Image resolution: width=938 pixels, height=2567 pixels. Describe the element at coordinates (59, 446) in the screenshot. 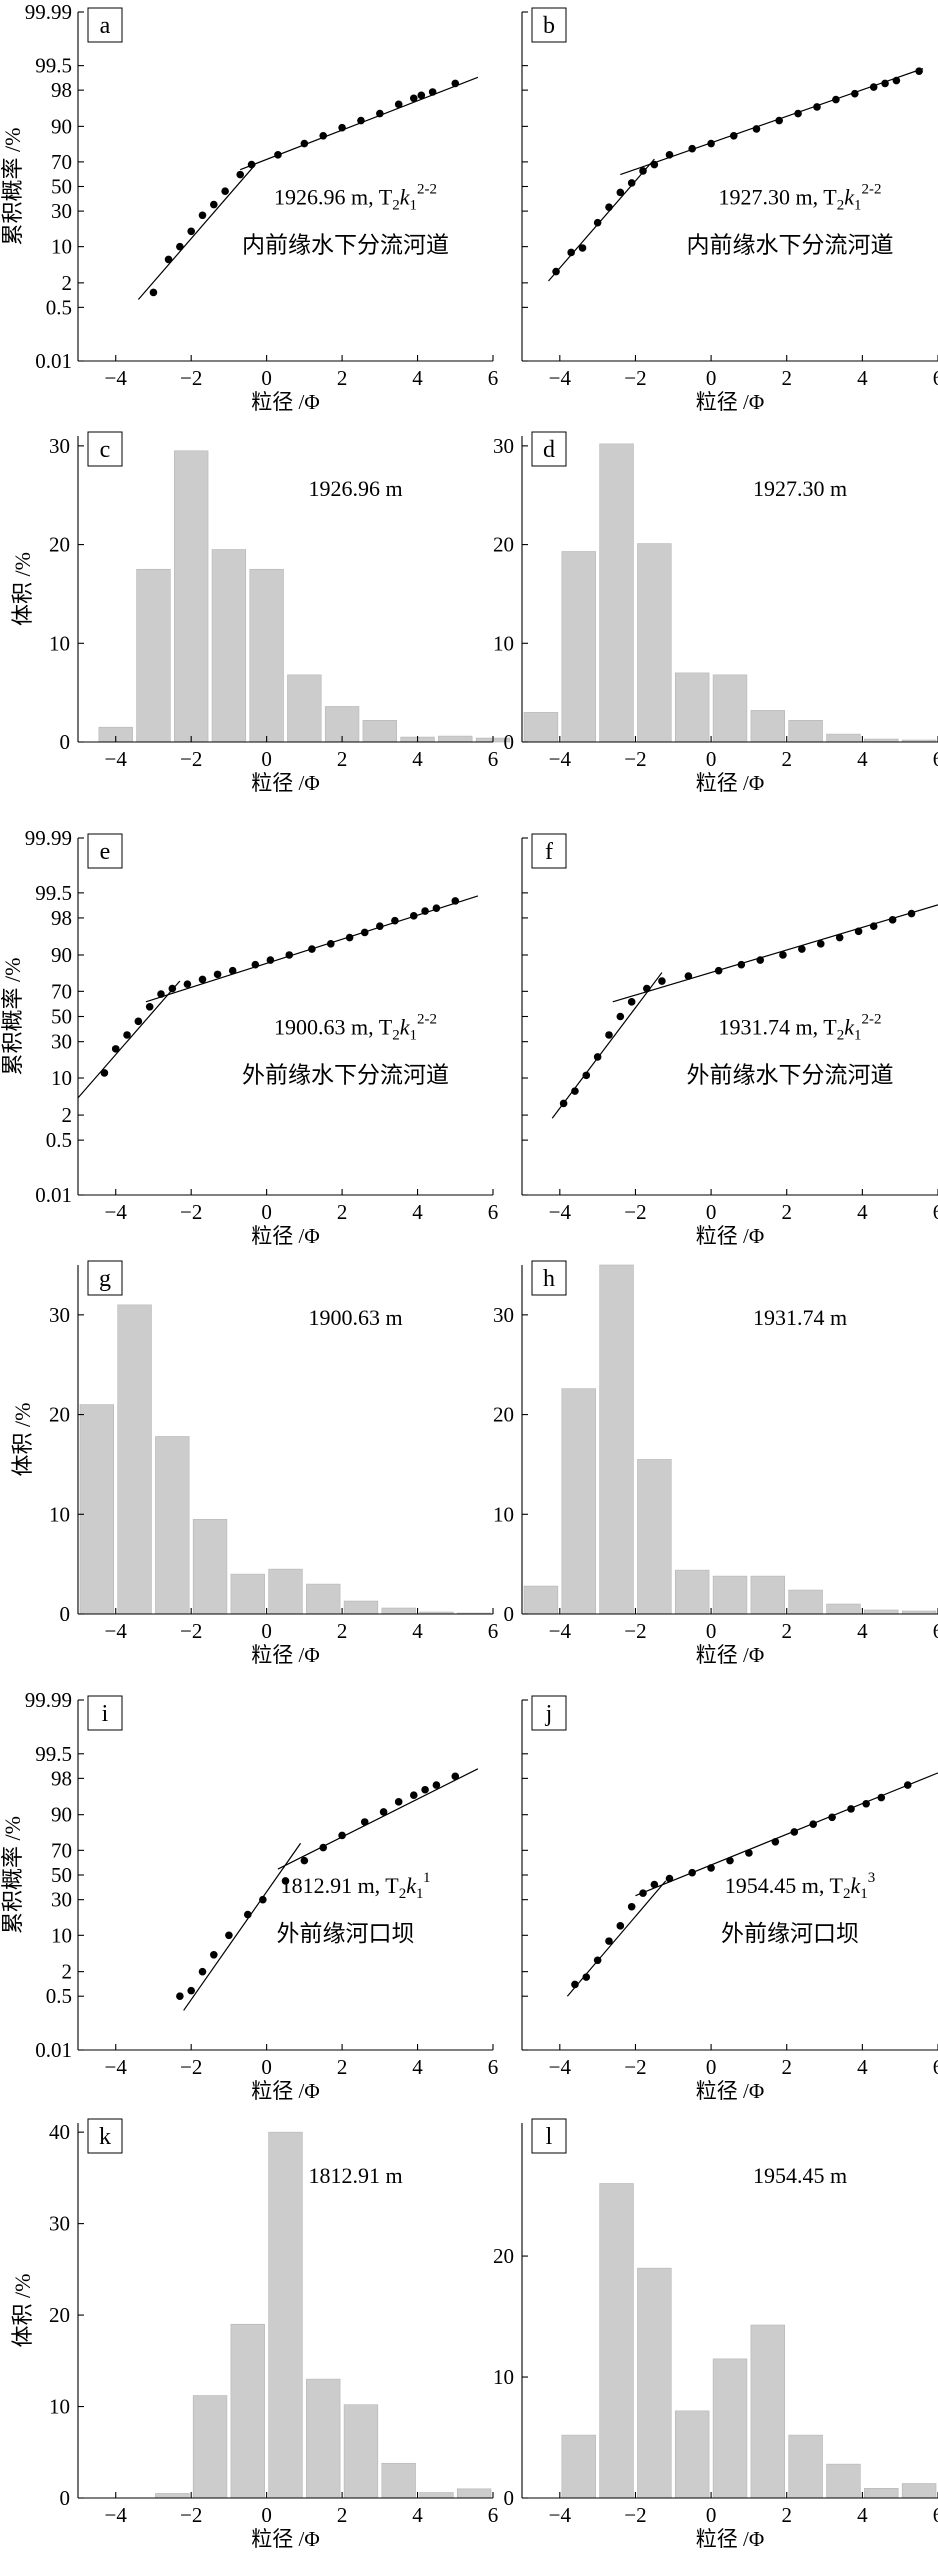

I see `y-tick-label: 30` at that location.